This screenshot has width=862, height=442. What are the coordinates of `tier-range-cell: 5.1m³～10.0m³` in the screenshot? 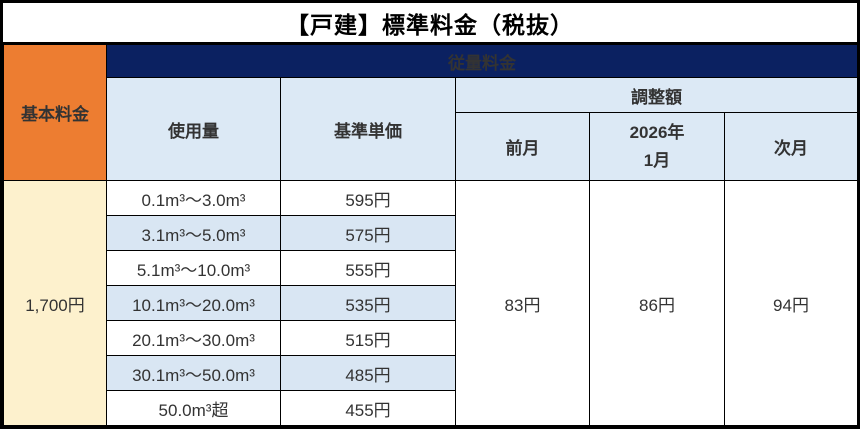 It's located at (193, 268).